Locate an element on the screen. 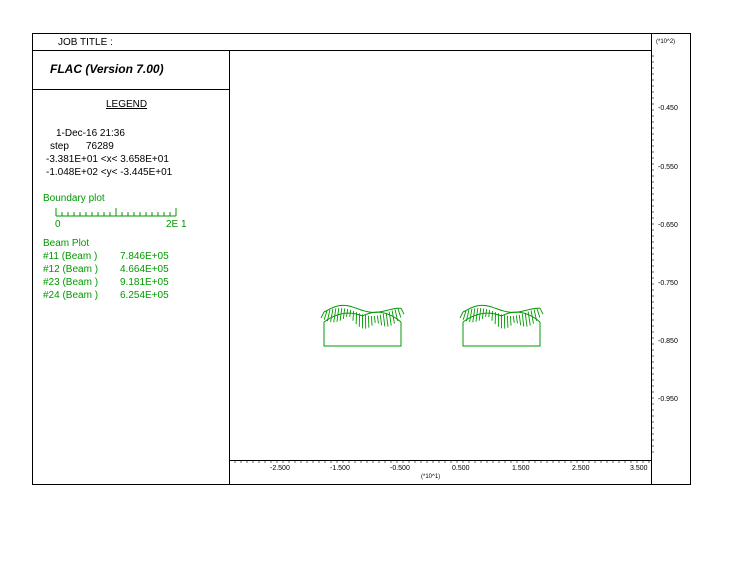 The image size is (750, 564). legend-step-label: step is located at coordinates (59, 146).